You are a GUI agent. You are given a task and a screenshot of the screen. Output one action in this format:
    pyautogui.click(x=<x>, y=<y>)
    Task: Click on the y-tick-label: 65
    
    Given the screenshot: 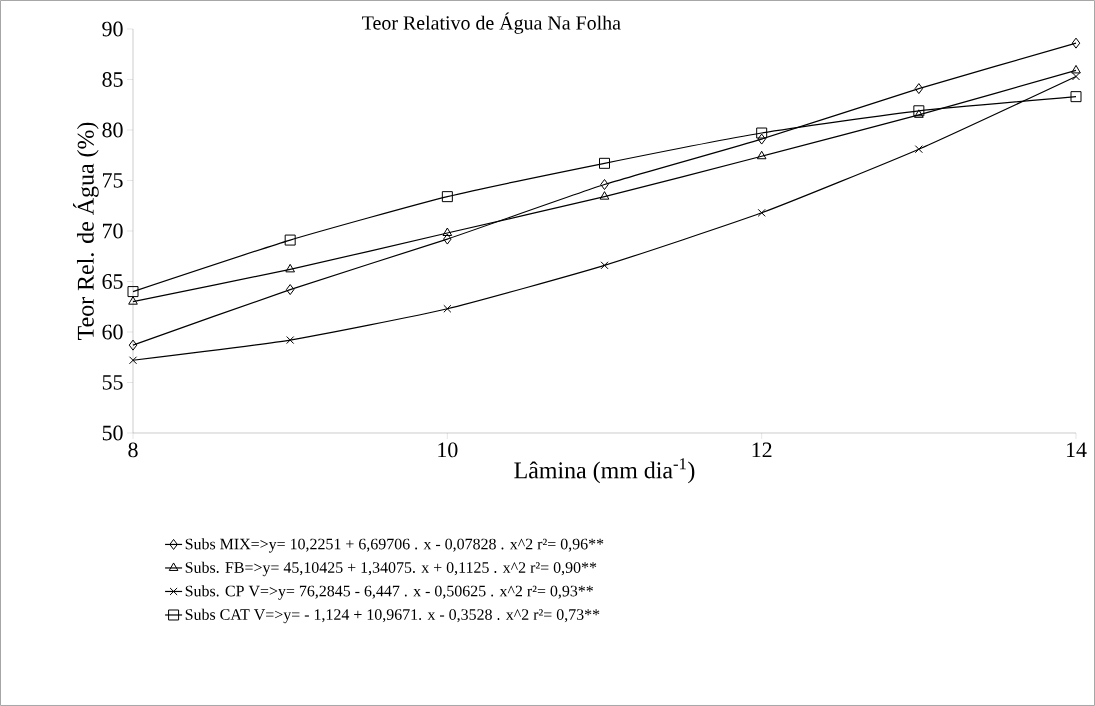 What is the action you would take?
    pyautogui.click(x=112, y=281)
    